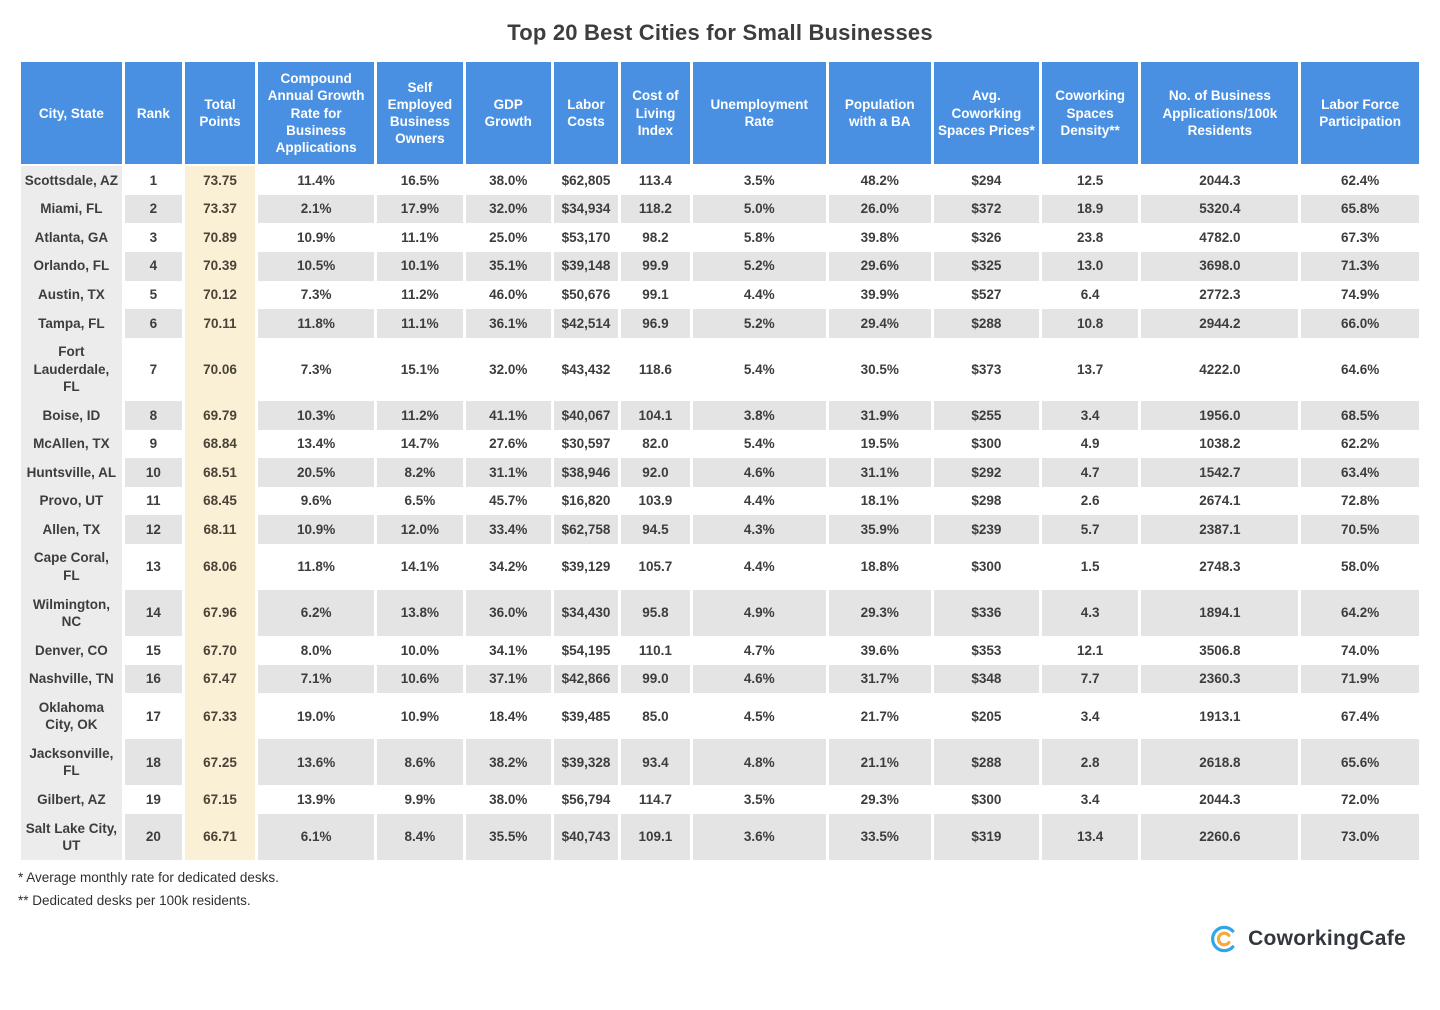 This screenshot has height=1010, width=1440. I want to click on cell-self-employed-business-owners: 15.1%, so click(420, 369).